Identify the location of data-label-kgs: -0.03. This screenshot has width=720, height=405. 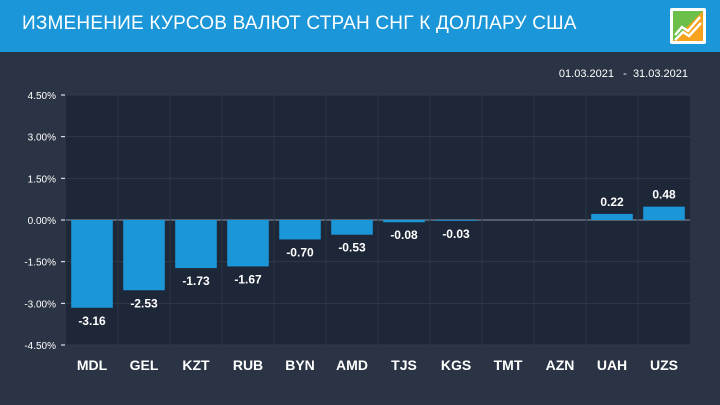
(456, 234).